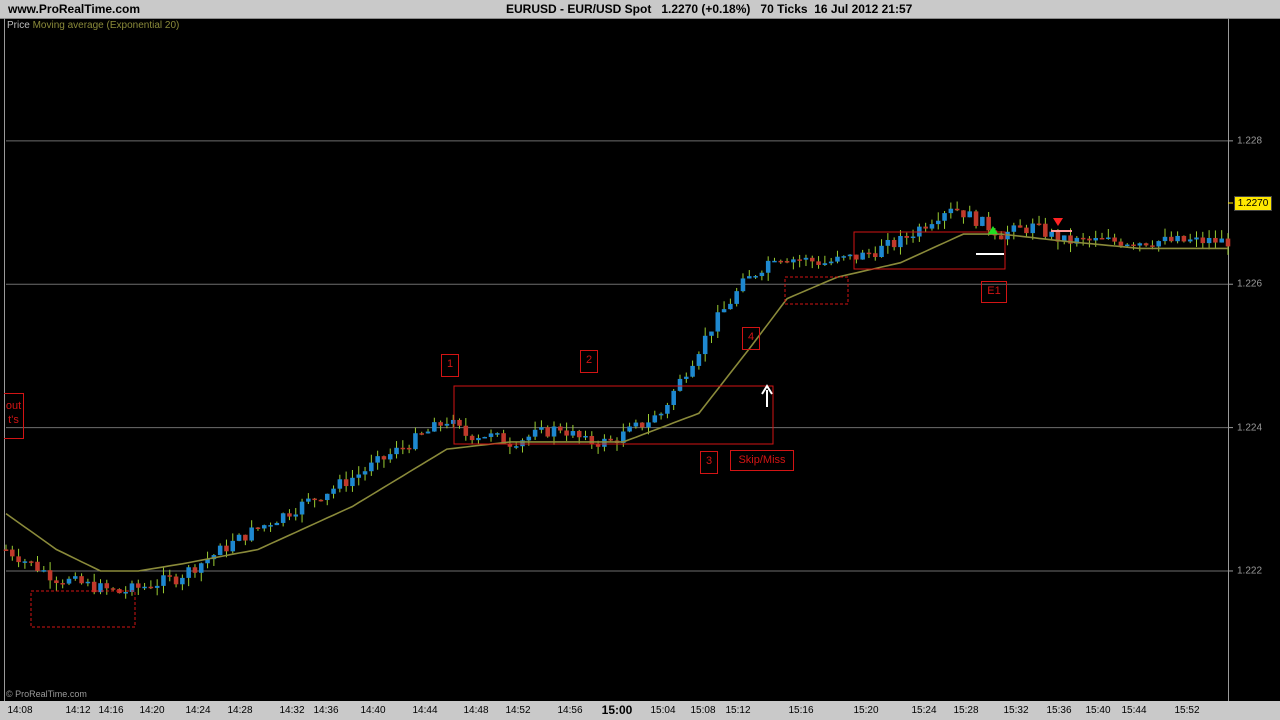 The image size is (1280, 720). I want to click on x-tick-label: 15:44, so click(1134, 710).